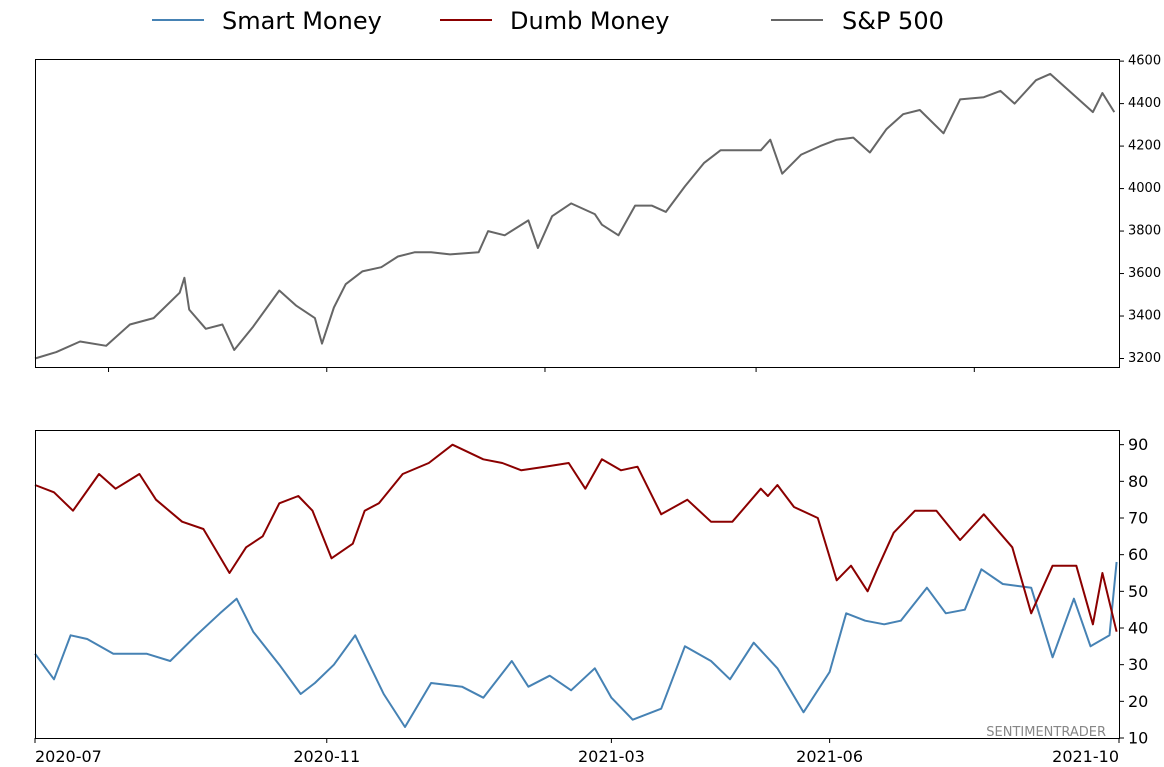  Describe the element at coordinates (1144, 358) in the screenshot. I see `sp500-ytick-label: 3200` at that location.